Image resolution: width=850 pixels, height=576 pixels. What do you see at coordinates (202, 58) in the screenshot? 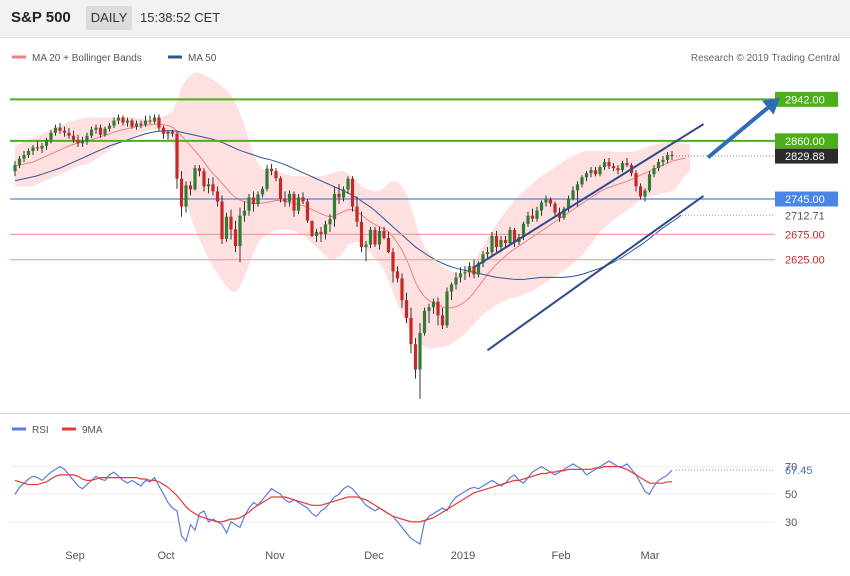
I see `ma50-legend-label: MA 50` at bounding box center [202, 58].